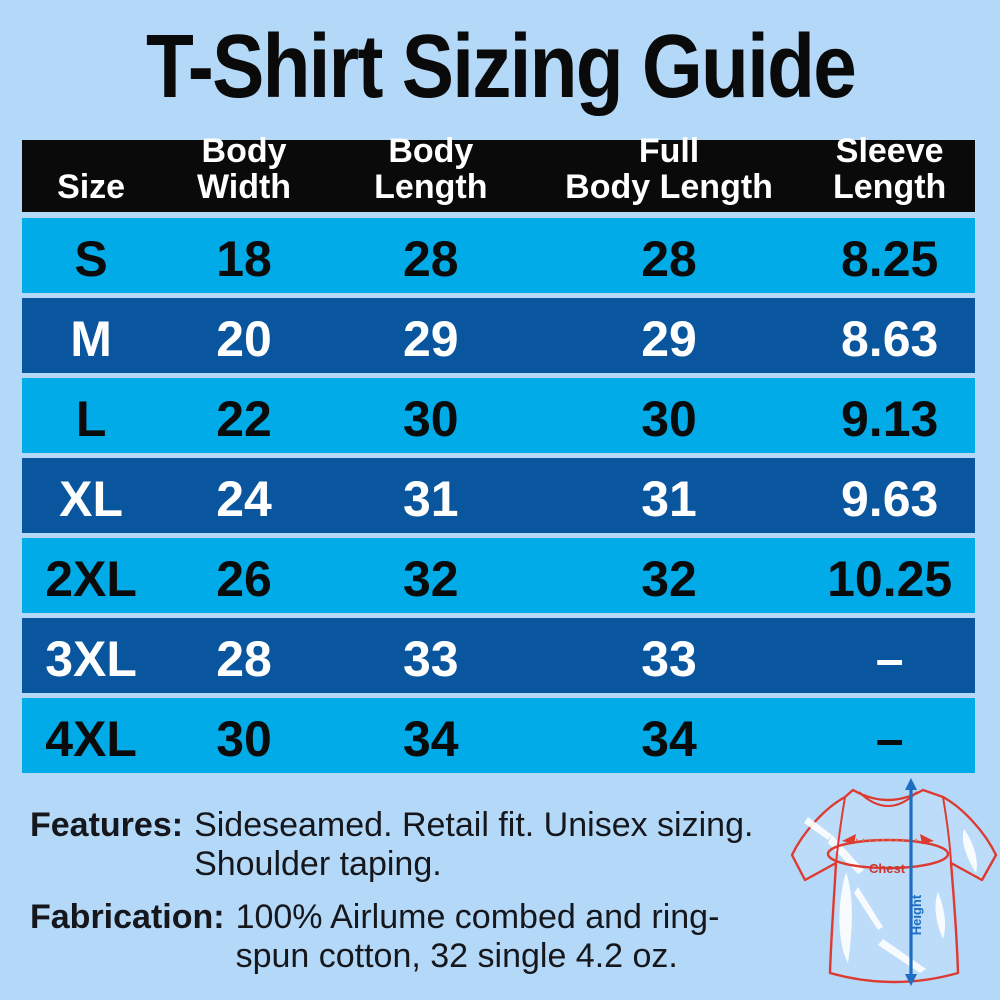 This screenshot has height=1000, width=1000. I want to click on cell-body-length: 30, so click(431, 418).